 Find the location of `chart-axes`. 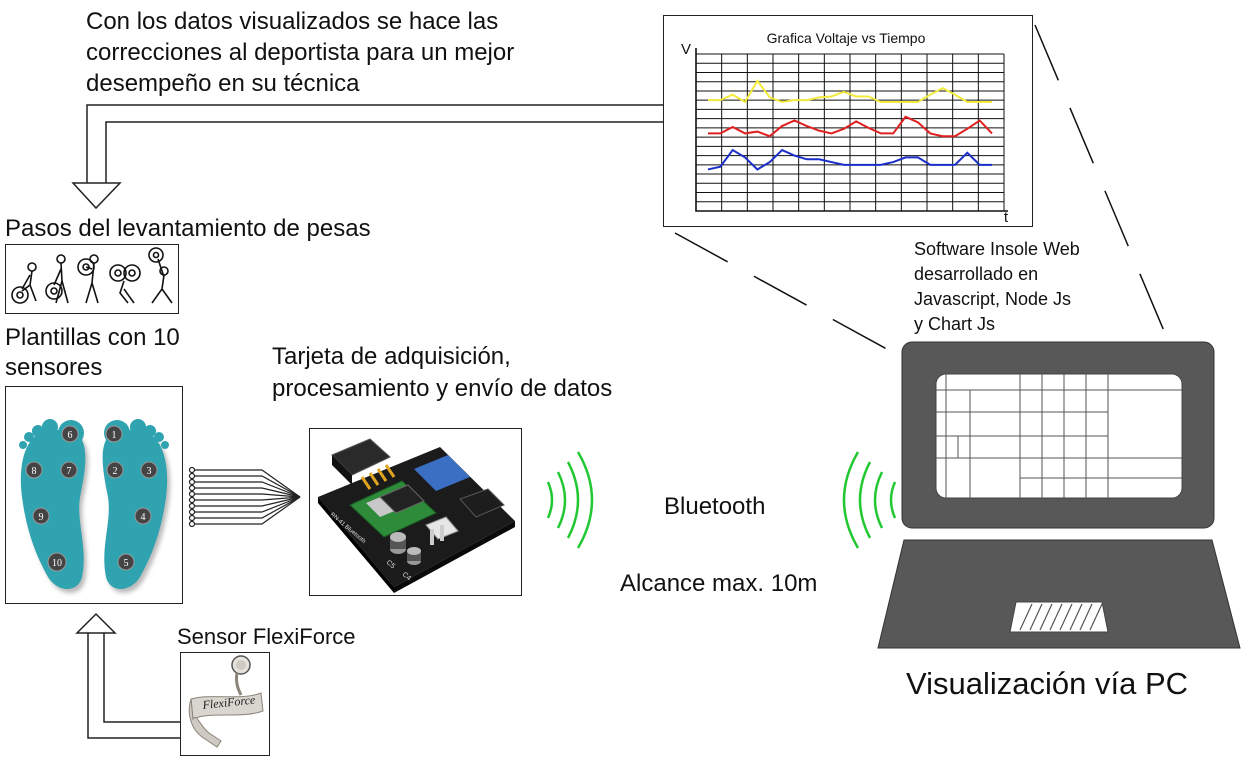

chart-axes is located at coordinates (851, 130).